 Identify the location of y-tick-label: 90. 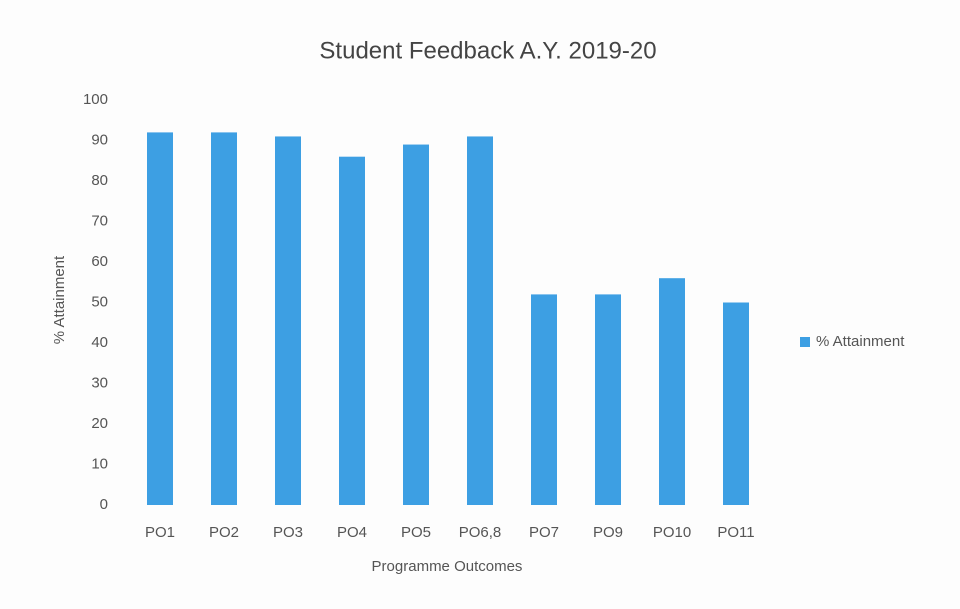
(99, 139).